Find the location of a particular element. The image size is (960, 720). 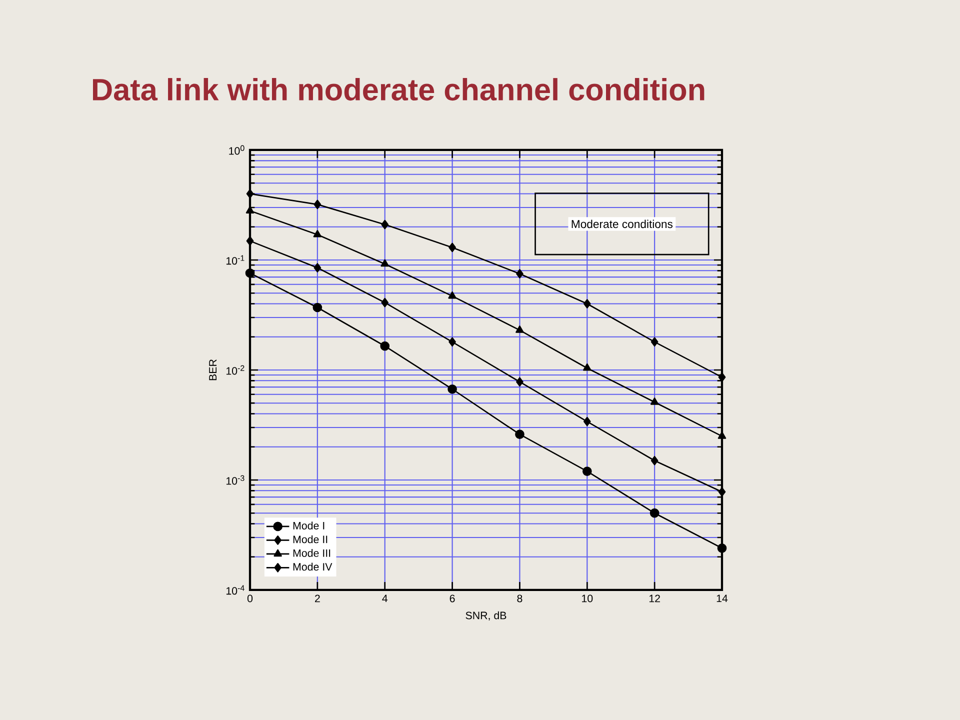

x-tick-label: 10 is located at coordinates (587, 598).